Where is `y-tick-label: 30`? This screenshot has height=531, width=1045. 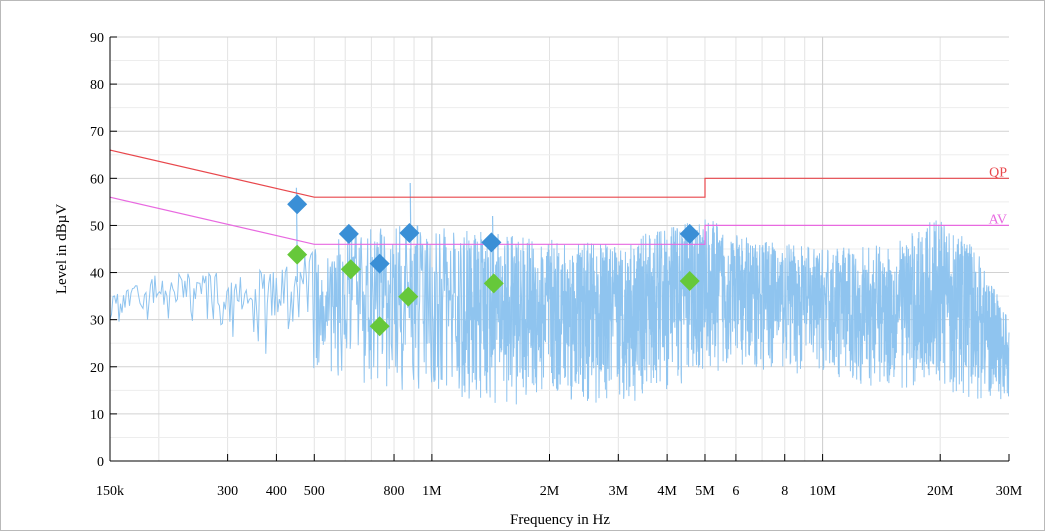 y-tick-label: 30 is located at coordinates (97, 321).